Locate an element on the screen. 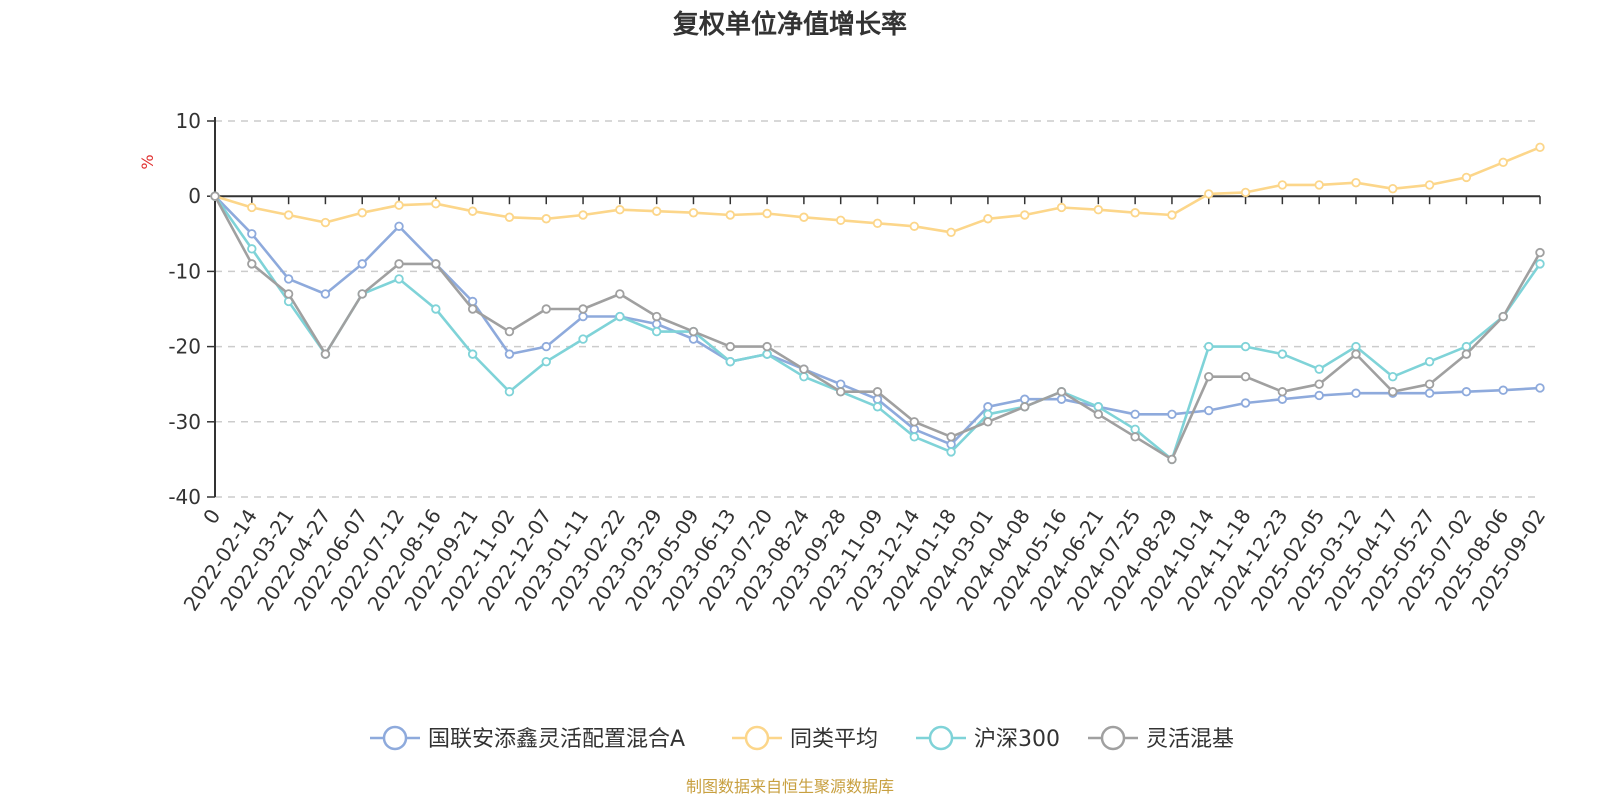  y-tick-label: -10 is located at coordinates (184, 271).